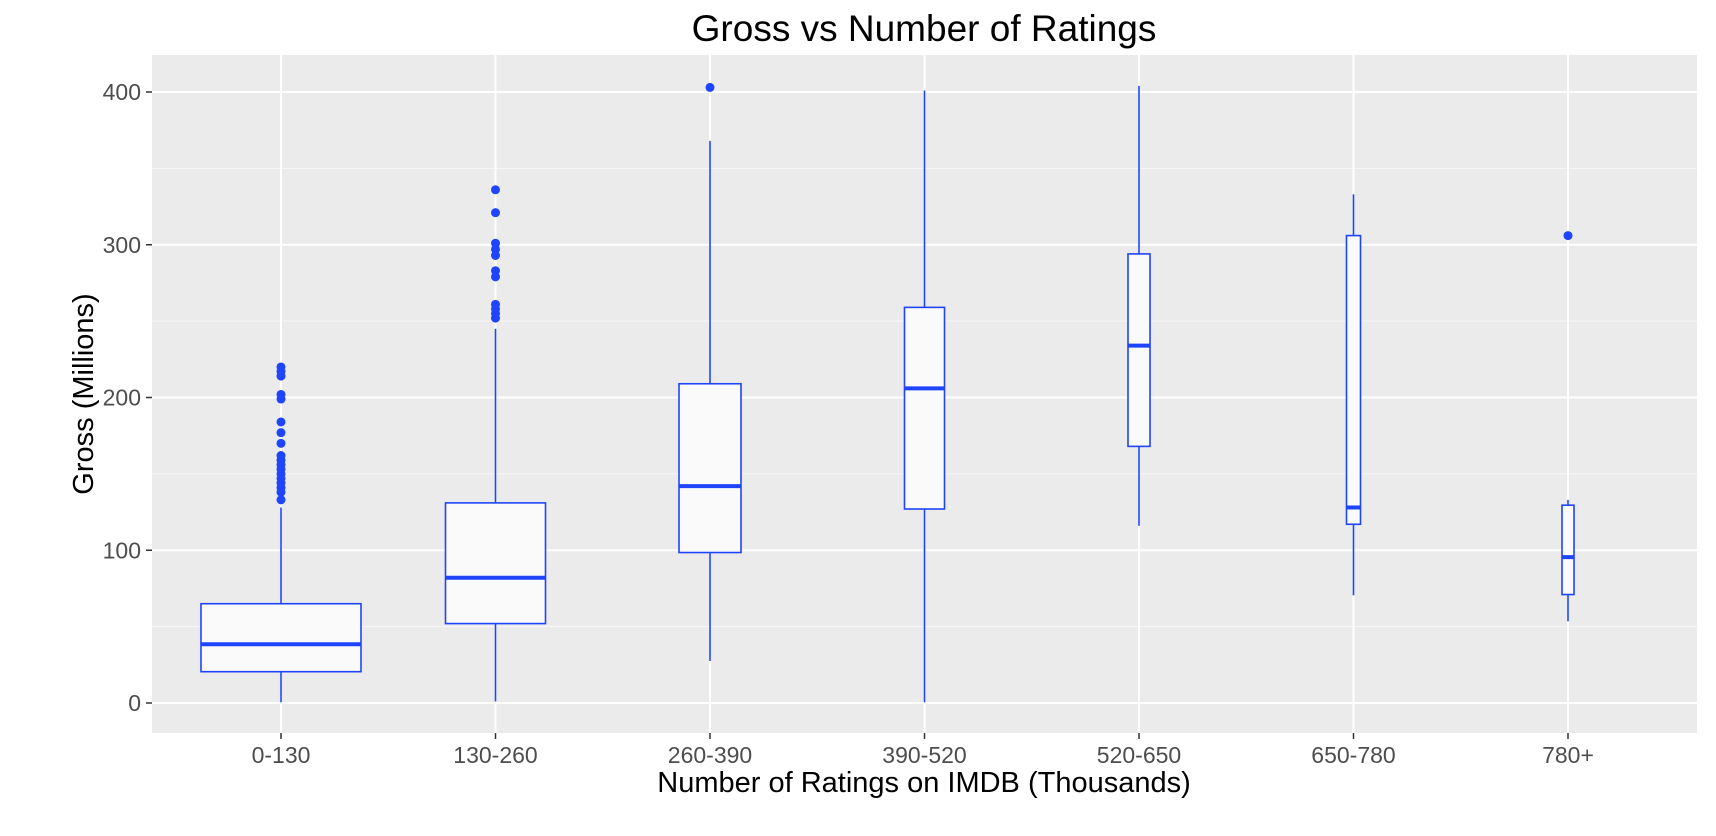  Describe the element at coordinates (710, 755) in the screenshot. I see `x-tick-label: 260-390` at that location.